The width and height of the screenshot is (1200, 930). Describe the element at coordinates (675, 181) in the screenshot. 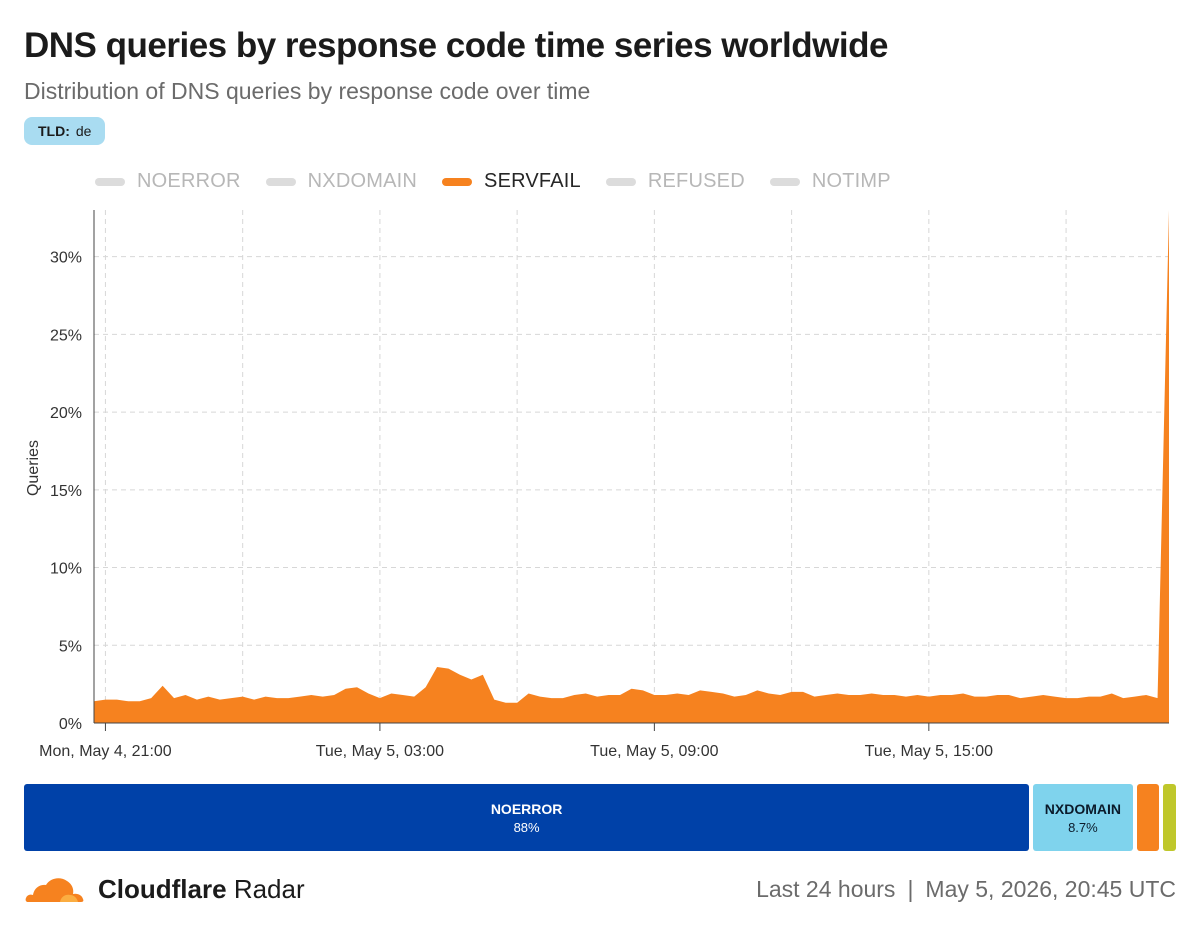

I see `legend-item-refused: REFUSED` at that location.